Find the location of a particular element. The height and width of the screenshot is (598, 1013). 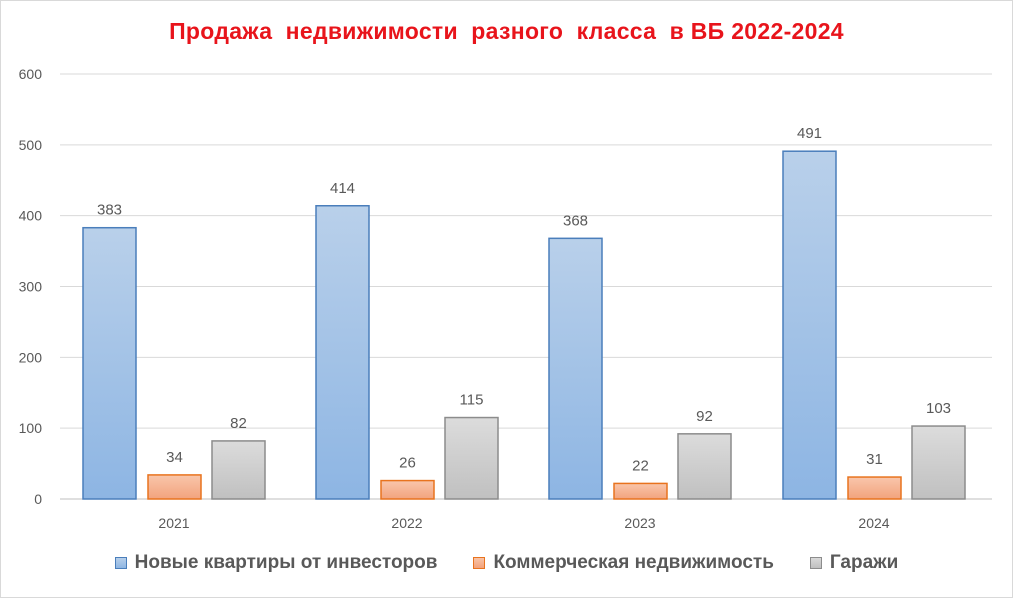

bar-2-2021 is located at coordinates (238, 470).